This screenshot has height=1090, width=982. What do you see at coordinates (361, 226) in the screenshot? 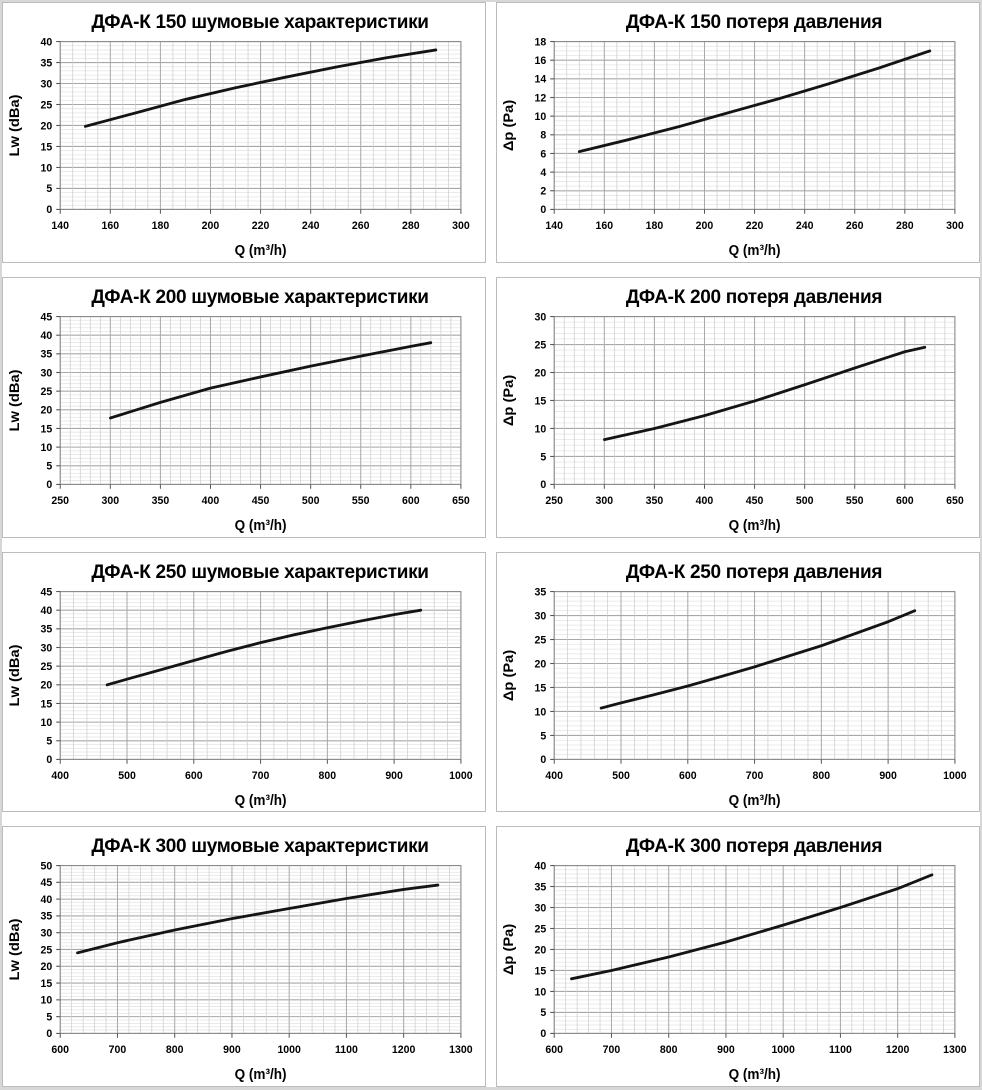
I see `svg-text: 260` at bounding box center [361, 226].